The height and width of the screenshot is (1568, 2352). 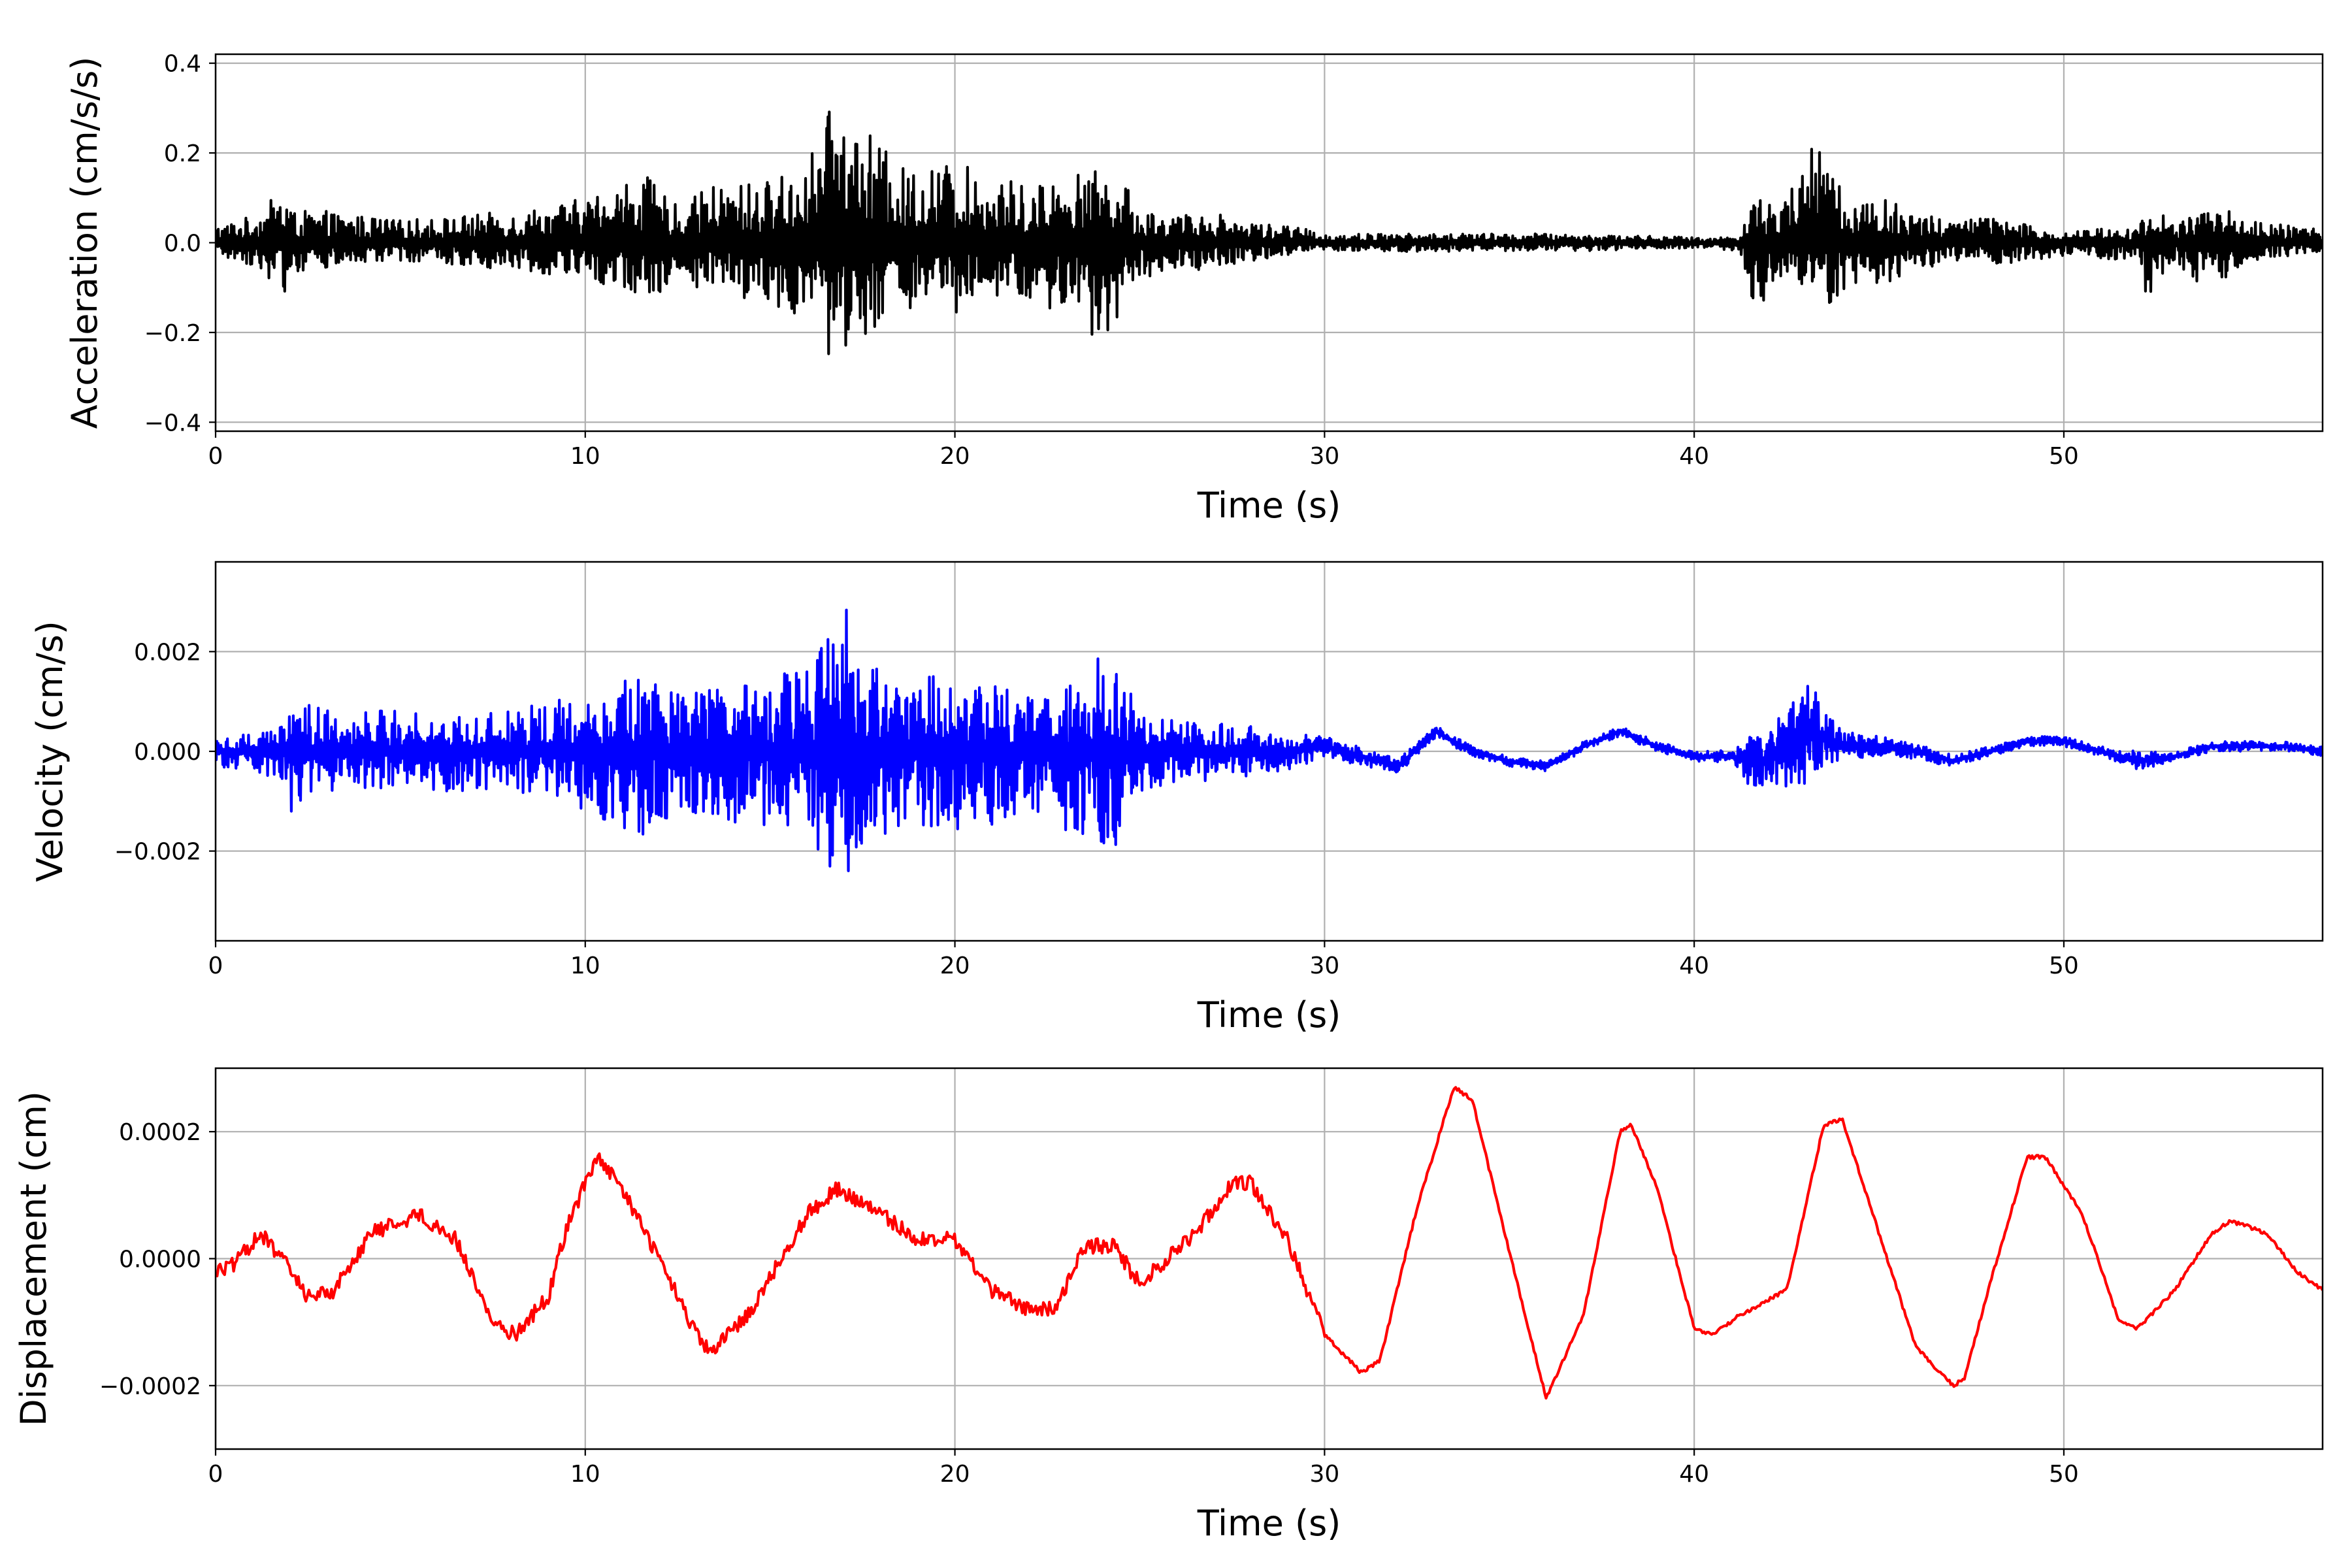 I want to click on y-tick-label: −0.2, so click(x=172, y=333).